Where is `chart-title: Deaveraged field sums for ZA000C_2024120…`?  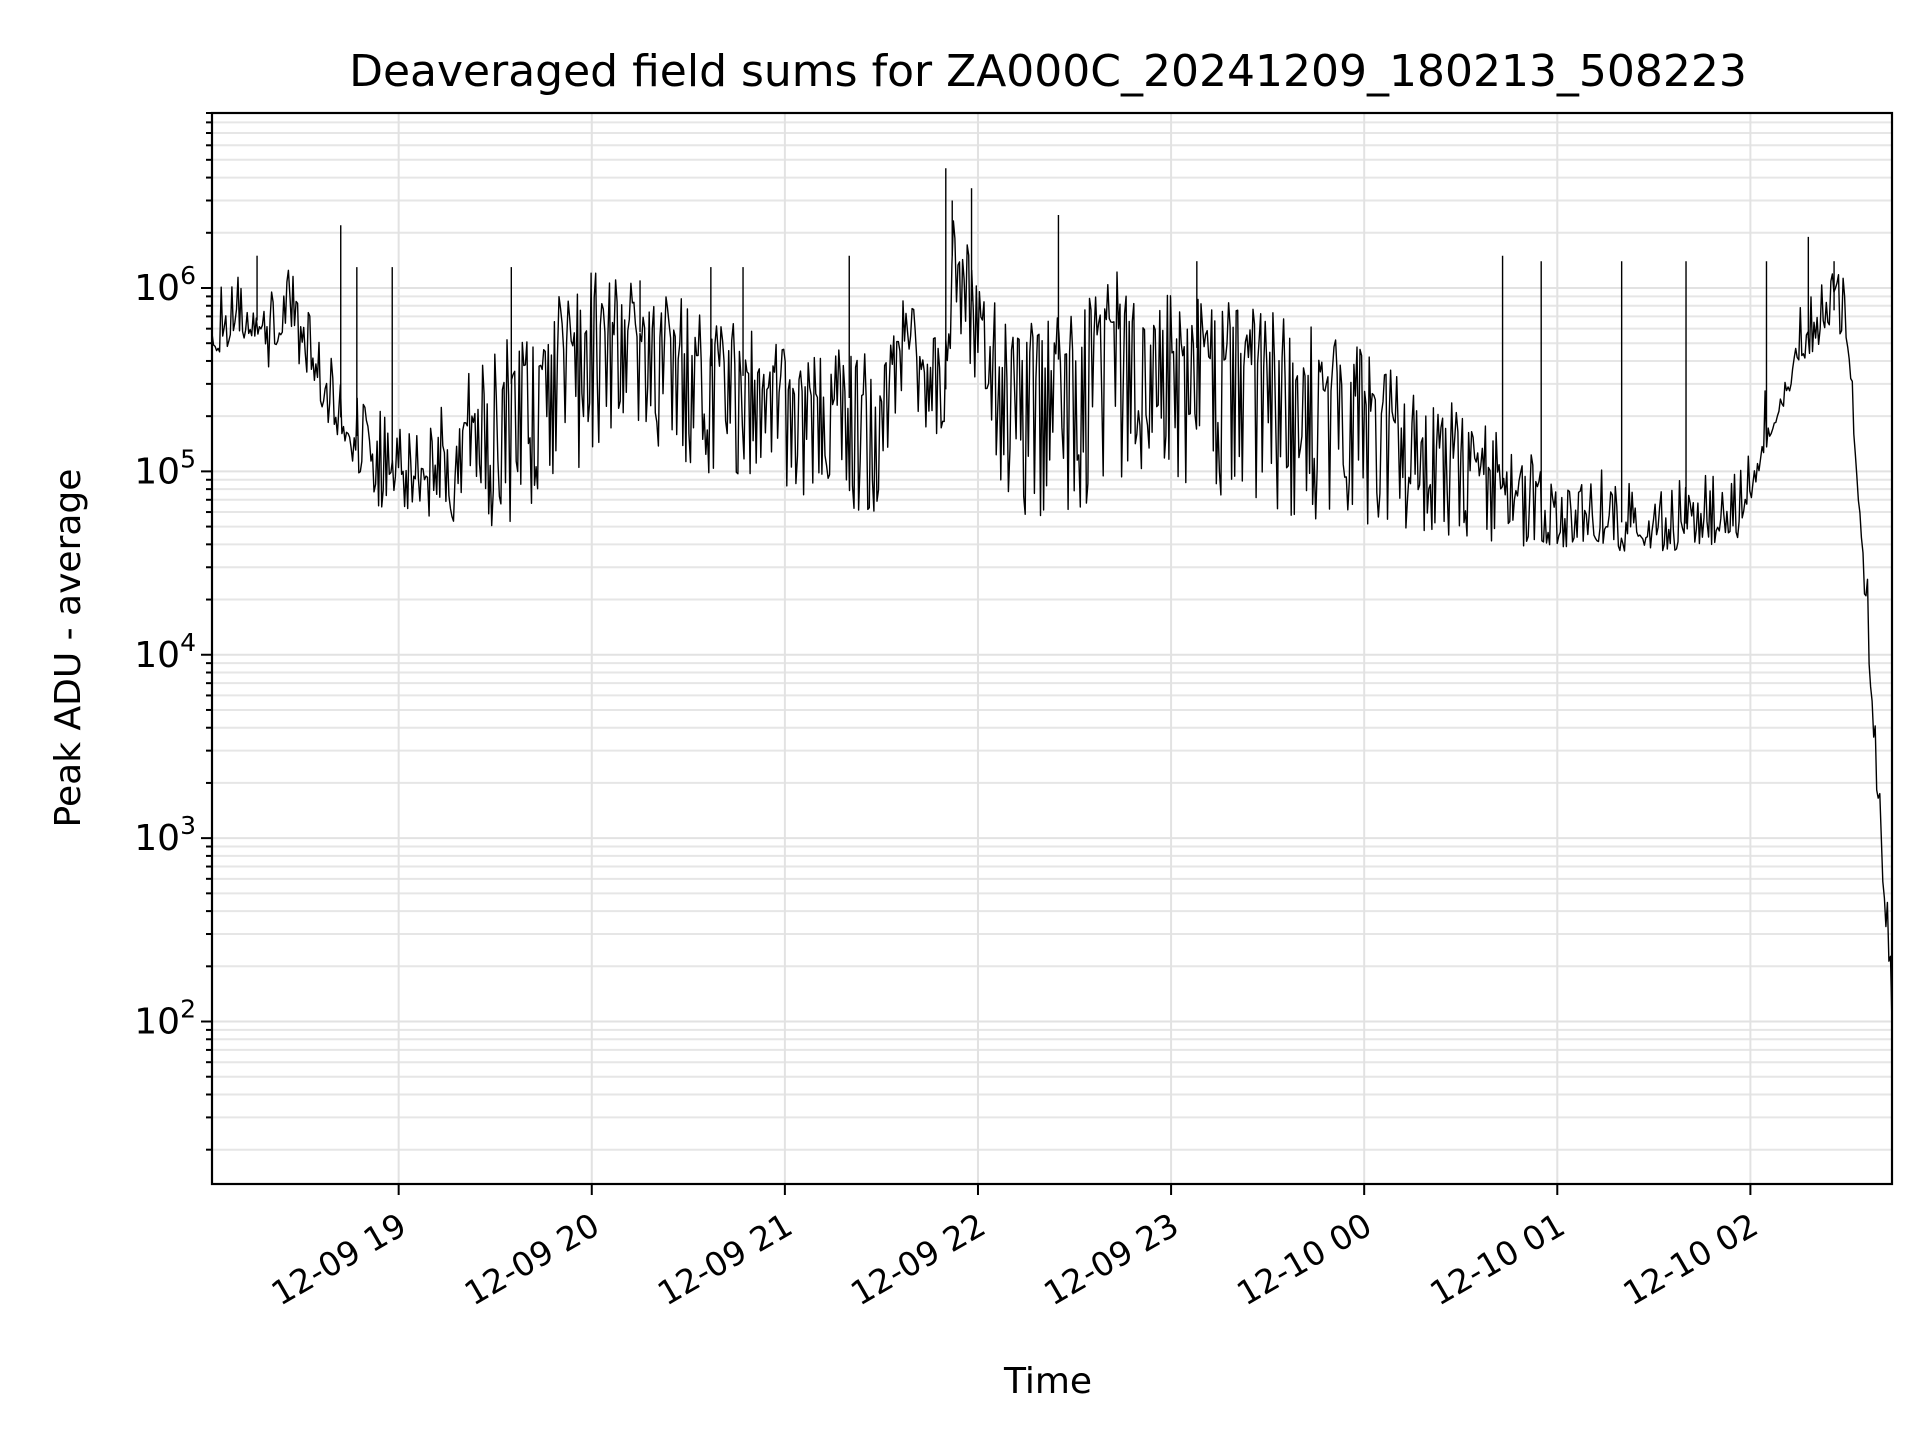
chart-title: Deaveraged field sums for ZA000C_2024120… is located at coordinates (1048, 71).